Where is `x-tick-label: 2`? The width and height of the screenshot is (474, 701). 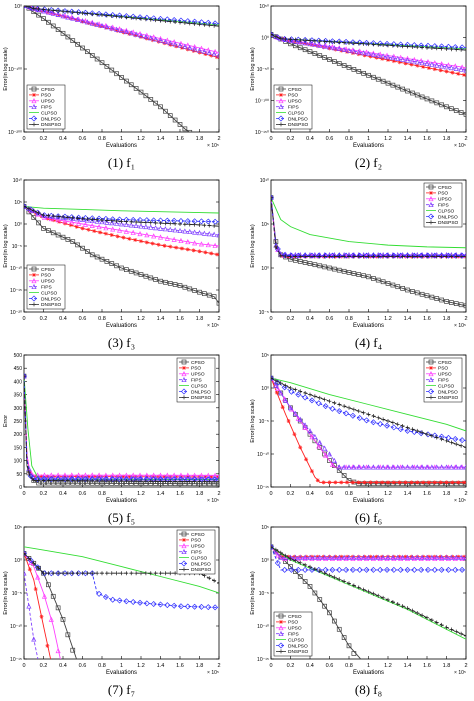 x-tick-label: 2 is located at coordinates (465, 319).